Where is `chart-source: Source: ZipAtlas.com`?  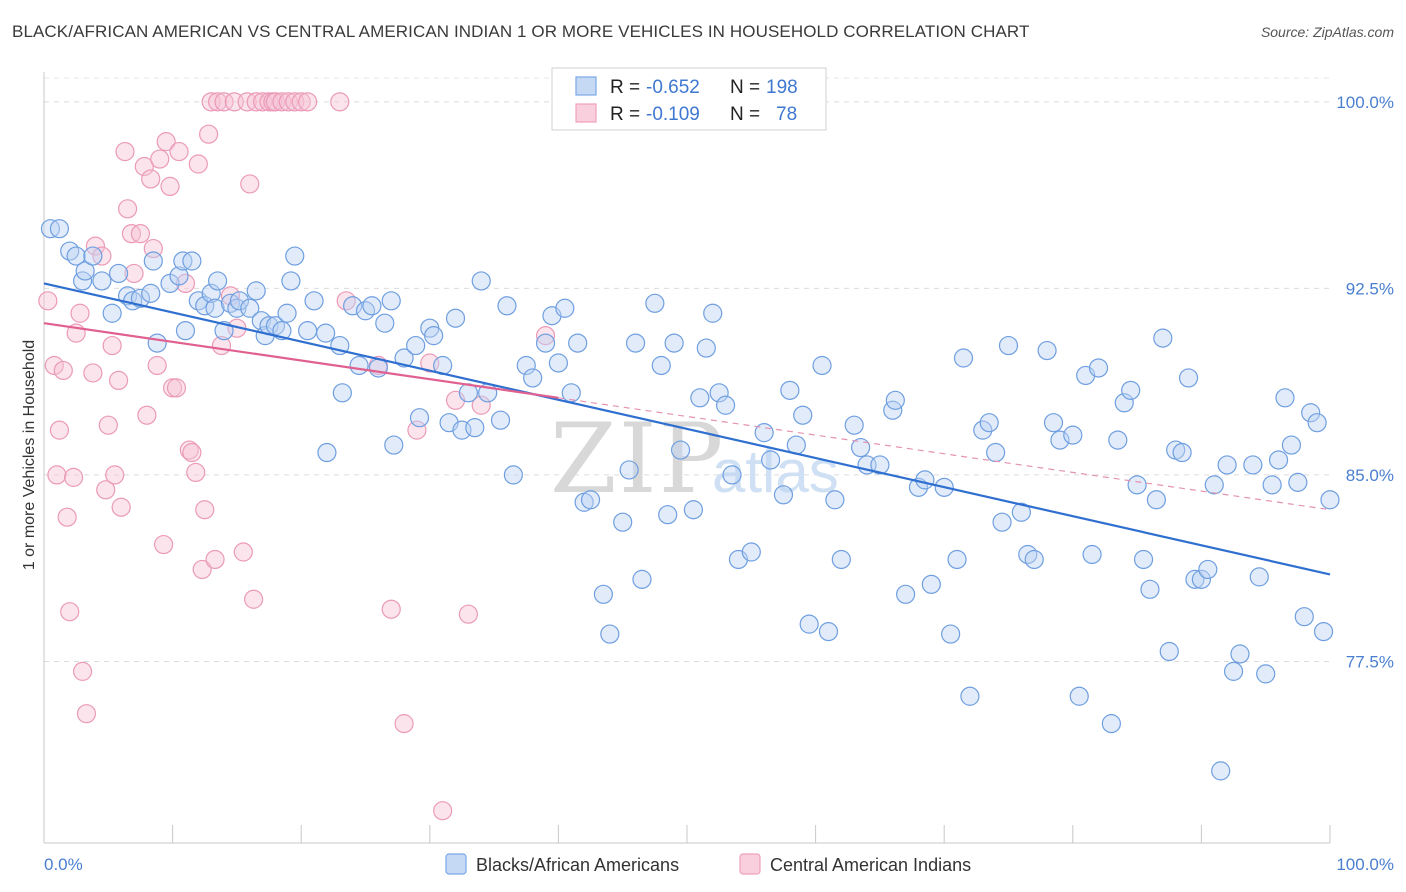
chart-source: Source: ZipAtlas.com is located at coordinates (1327, 32).